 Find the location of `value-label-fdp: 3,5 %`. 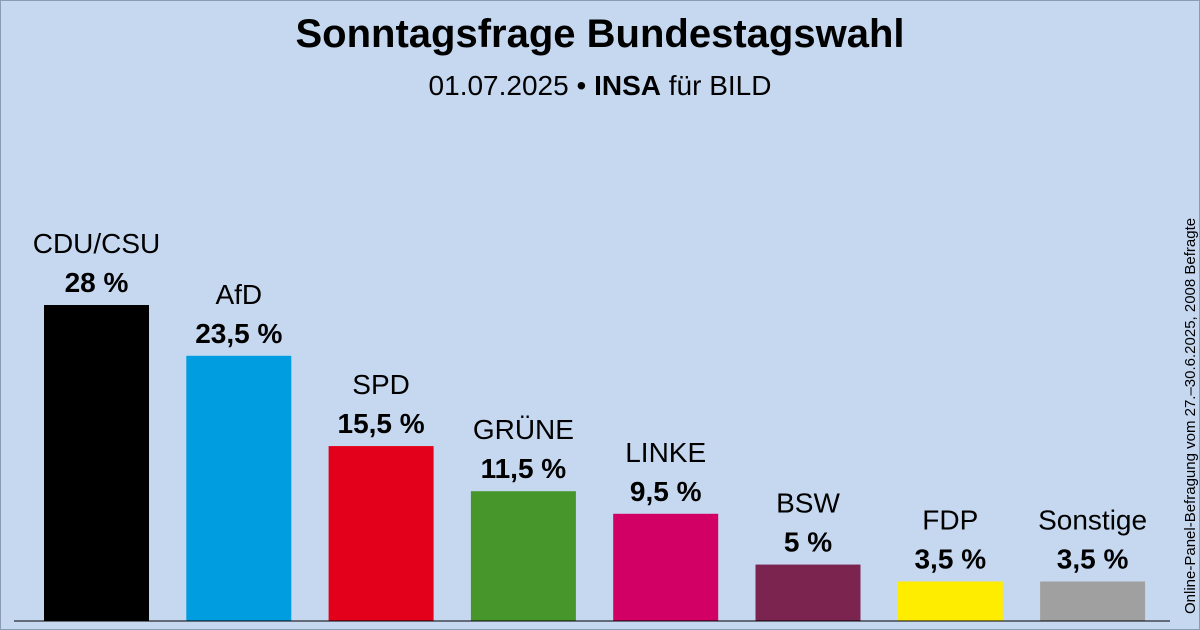

value-label-fdp: 3,5 % is located at coordinates (950, 559).